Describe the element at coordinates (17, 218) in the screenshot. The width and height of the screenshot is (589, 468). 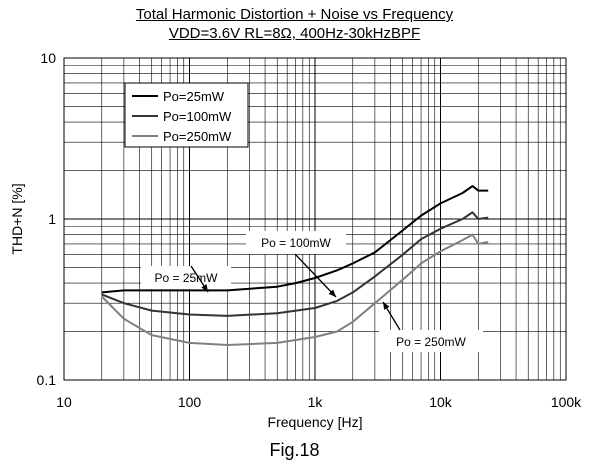
I see `y-axis-label: THD+N [%]` at that location.